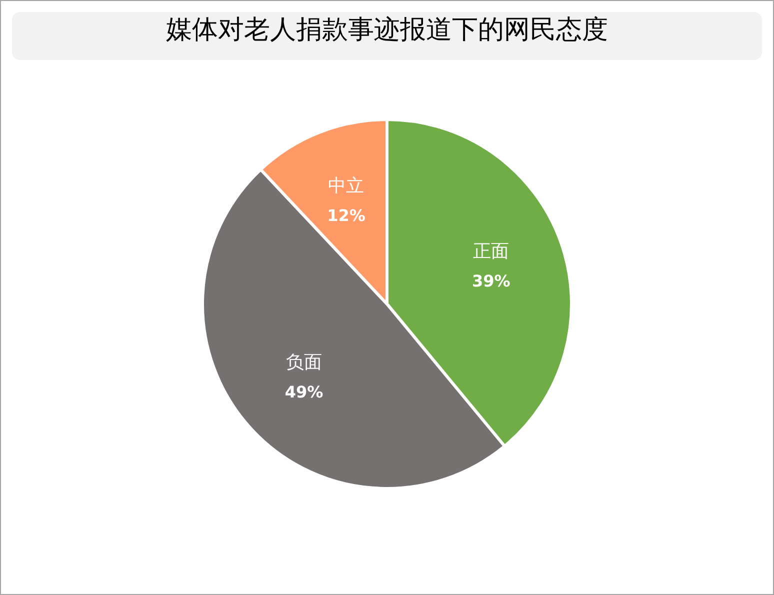  I want to click on slice-label: 中立, so click(346, 186).